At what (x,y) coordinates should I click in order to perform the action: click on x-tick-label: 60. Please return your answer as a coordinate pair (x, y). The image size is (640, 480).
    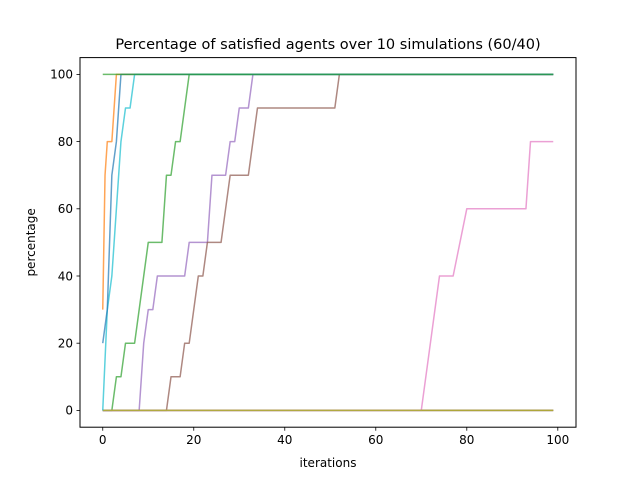
    Looking at the image, I should click on (375, 440).